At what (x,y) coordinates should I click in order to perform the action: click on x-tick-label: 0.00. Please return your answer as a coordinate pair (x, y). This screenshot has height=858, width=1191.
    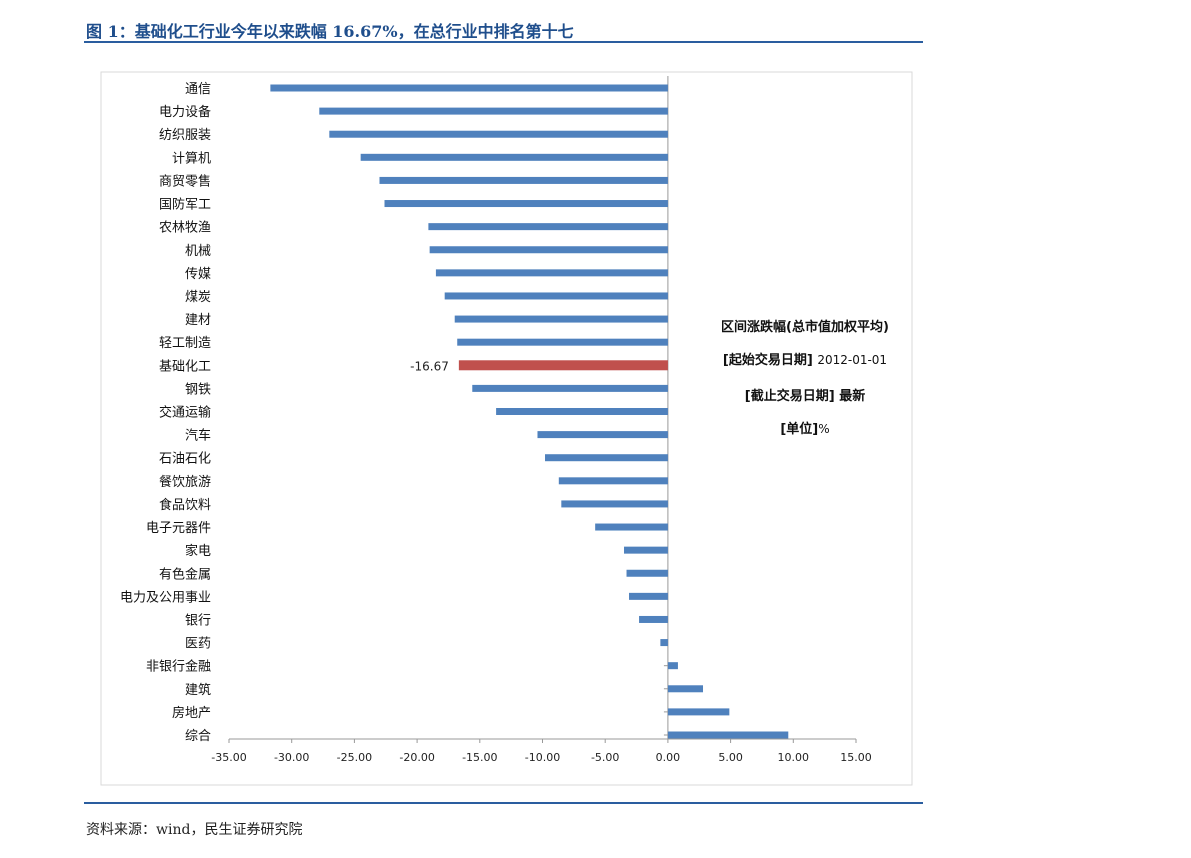
    Looking at the image, I should click on (668, 757).